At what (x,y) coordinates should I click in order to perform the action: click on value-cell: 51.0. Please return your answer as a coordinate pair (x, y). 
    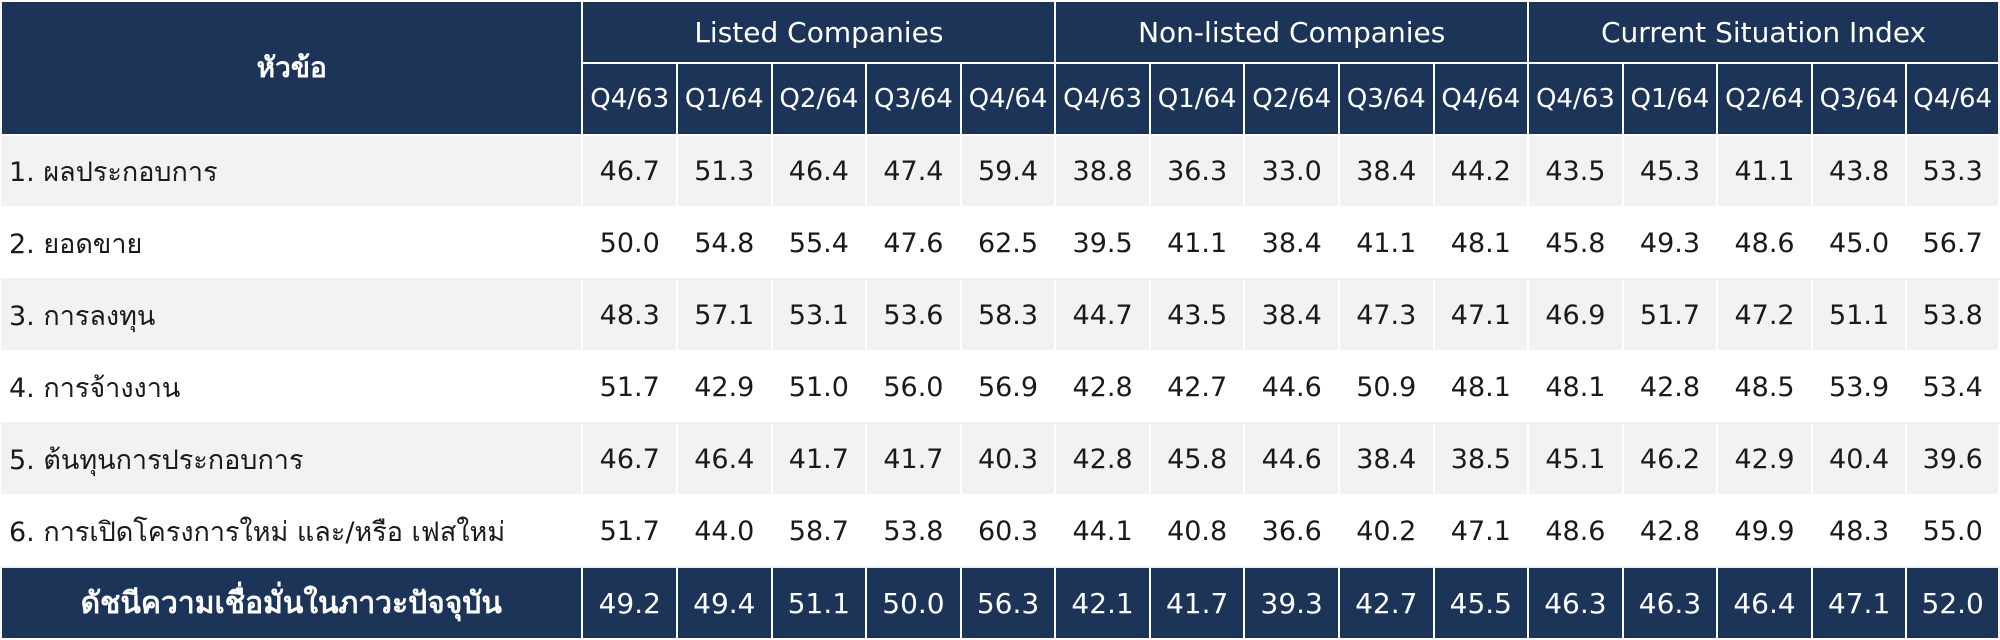
    Looking at the image, I should click on (819, 387).